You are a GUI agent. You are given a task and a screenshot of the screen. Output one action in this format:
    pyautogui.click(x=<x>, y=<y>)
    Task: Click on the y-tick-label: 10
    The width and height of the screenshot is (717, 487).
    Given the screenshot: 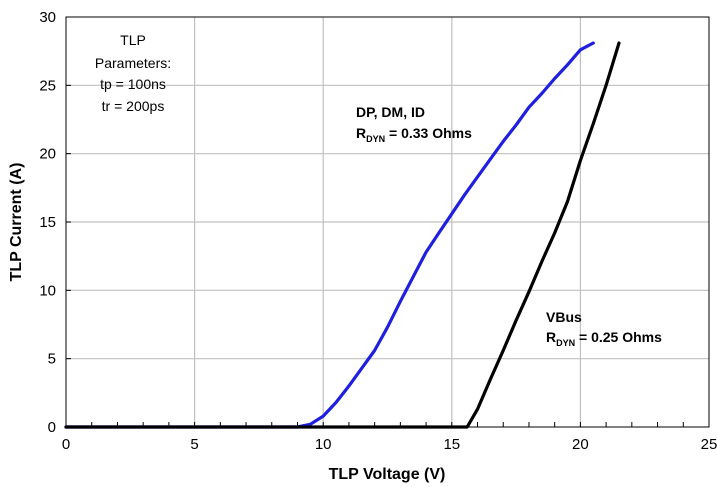 What is the action you would take?
    pyautogui.click(x=47, y=290)
    